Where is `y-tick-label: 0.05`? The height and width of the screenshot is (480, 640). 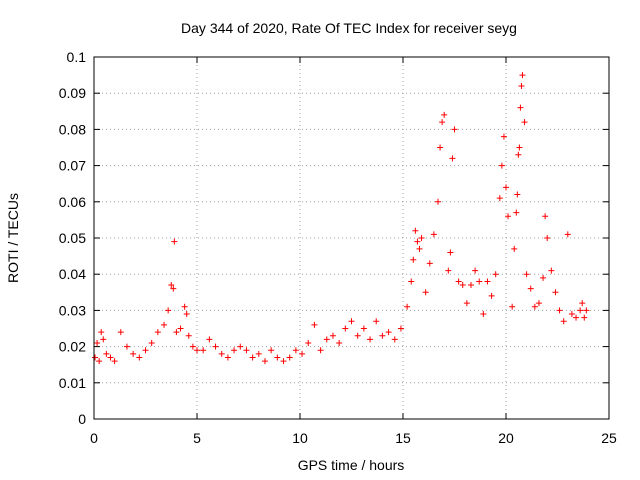 y-tick-label: 0.05 is located at coordinates (72, 238).